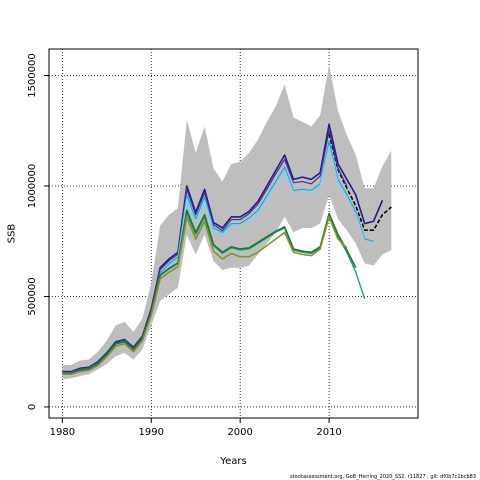 The image size is (480, 480). I want to click on x-axis-title: Years, so click(232, 461).